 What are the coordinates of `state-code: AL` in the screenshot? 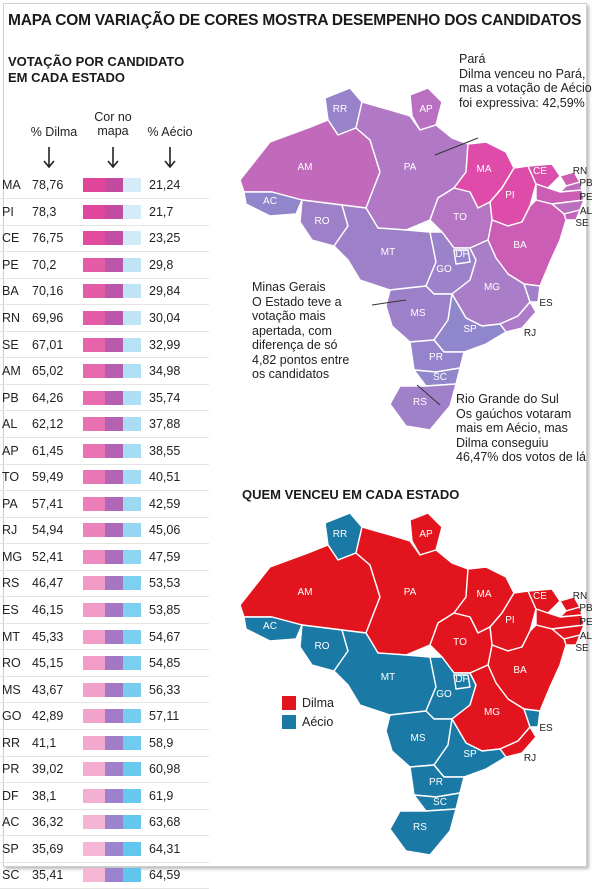 It's located at (10, 424).